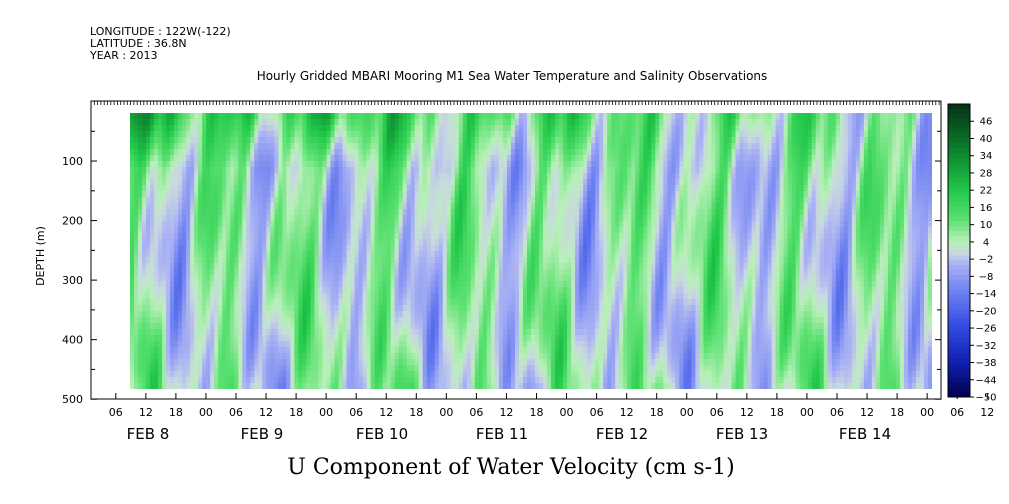 This screenshot has height=504, width=1009. What do you see at coordinates (262, 434) in the screenshot?
I see `x-day-label: FEB 9` at bounding box center [262, 434].